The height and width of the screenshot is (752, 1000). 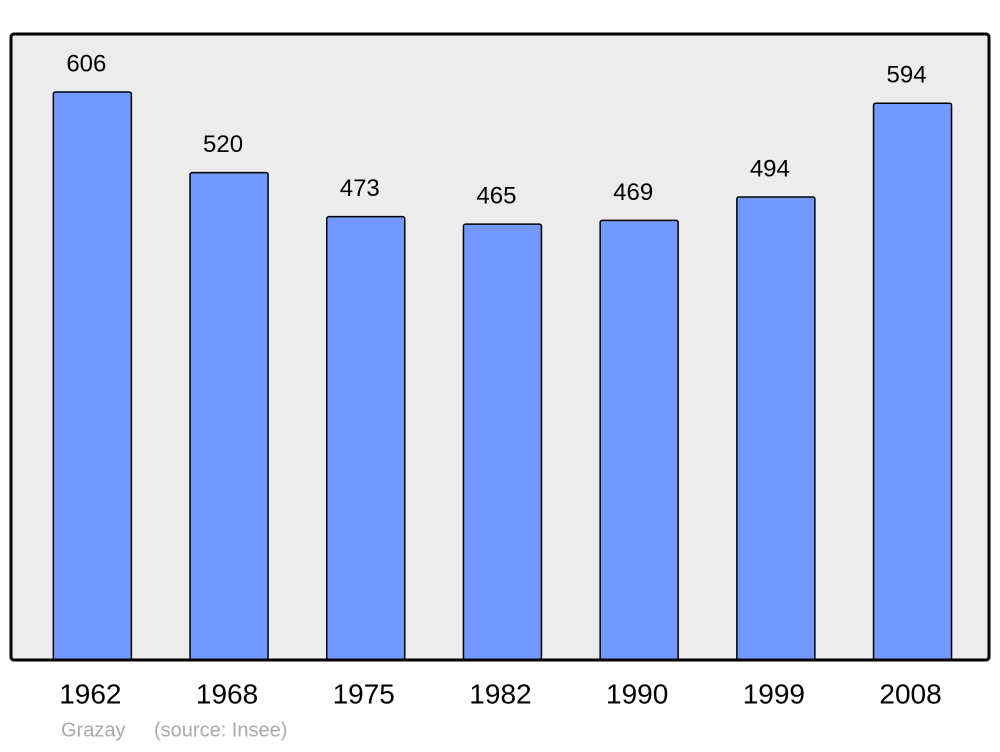 What do you see at coordinates (90, 693) in the screenshot?
I see `x-tick-label: 1962` at bounding box center [90, 693].